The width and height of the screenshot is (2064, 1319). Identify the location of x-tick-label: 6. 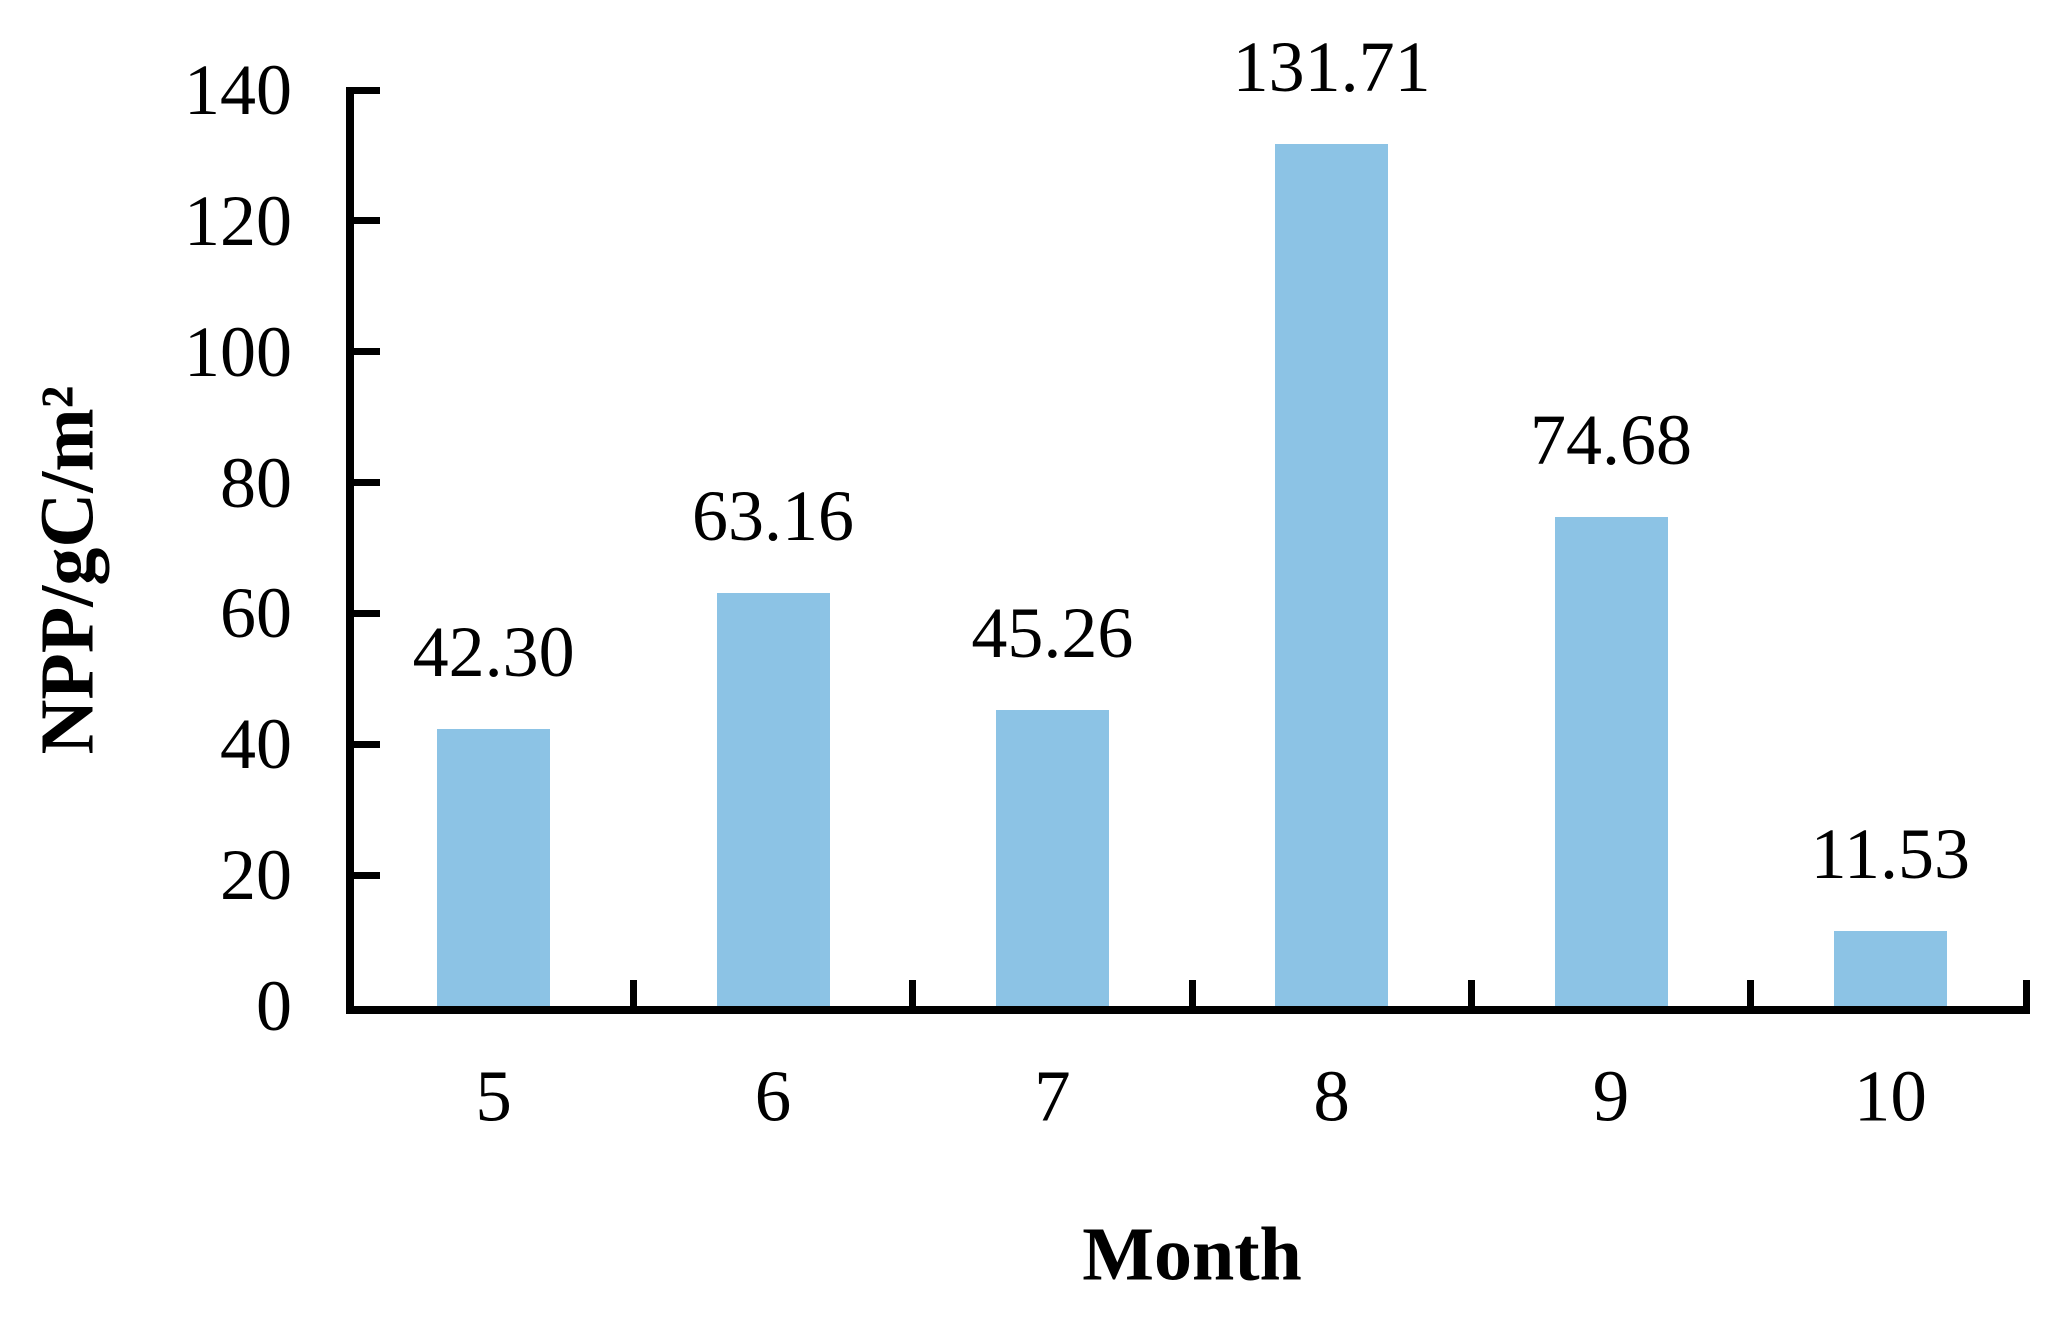
(773, 1096).